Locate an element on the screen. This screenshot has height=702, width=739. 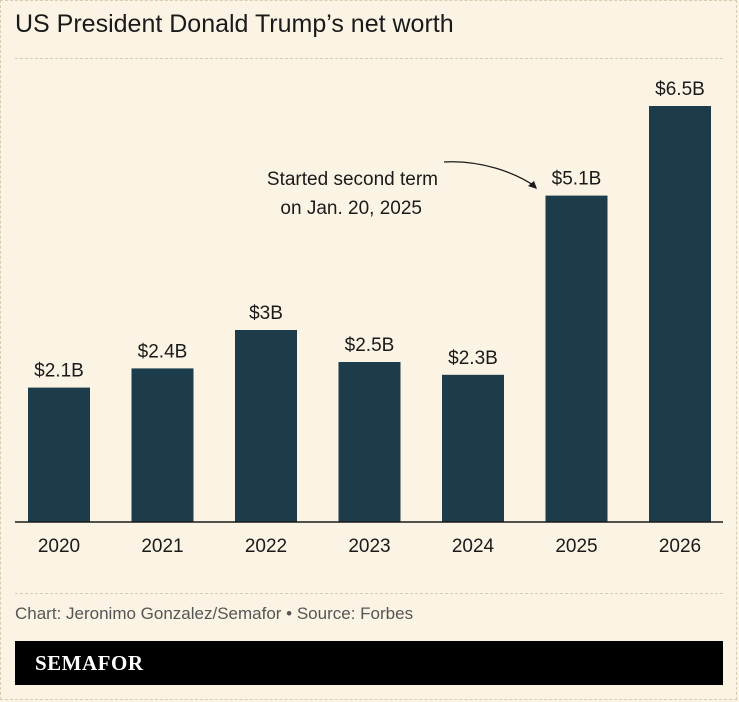
bar-2026 is located at coordinates (680, 314).